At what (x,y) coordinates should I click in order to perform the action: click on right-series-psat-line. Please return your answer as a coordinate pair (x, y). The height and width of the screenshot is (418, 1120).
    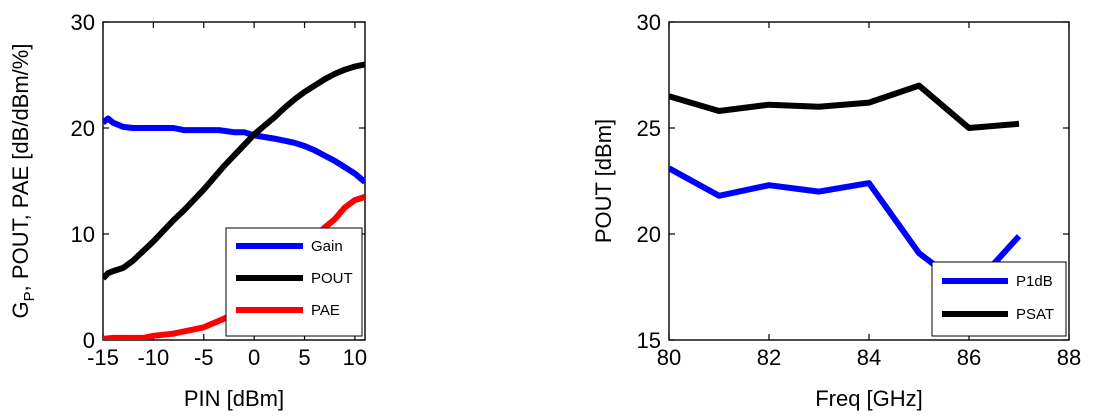
    Looking at the image, I should click on (844, 106).